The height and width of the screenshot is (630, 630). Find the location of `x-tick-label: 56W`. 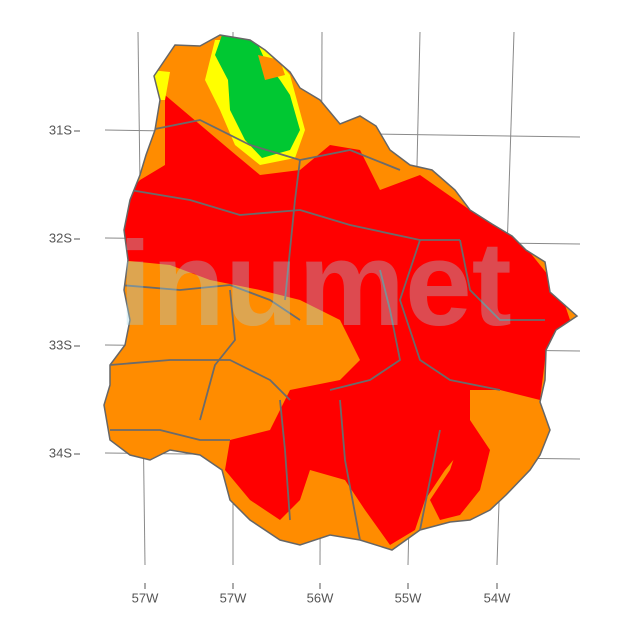

x-tick-label: 56W is located at coordinates (320, 597).